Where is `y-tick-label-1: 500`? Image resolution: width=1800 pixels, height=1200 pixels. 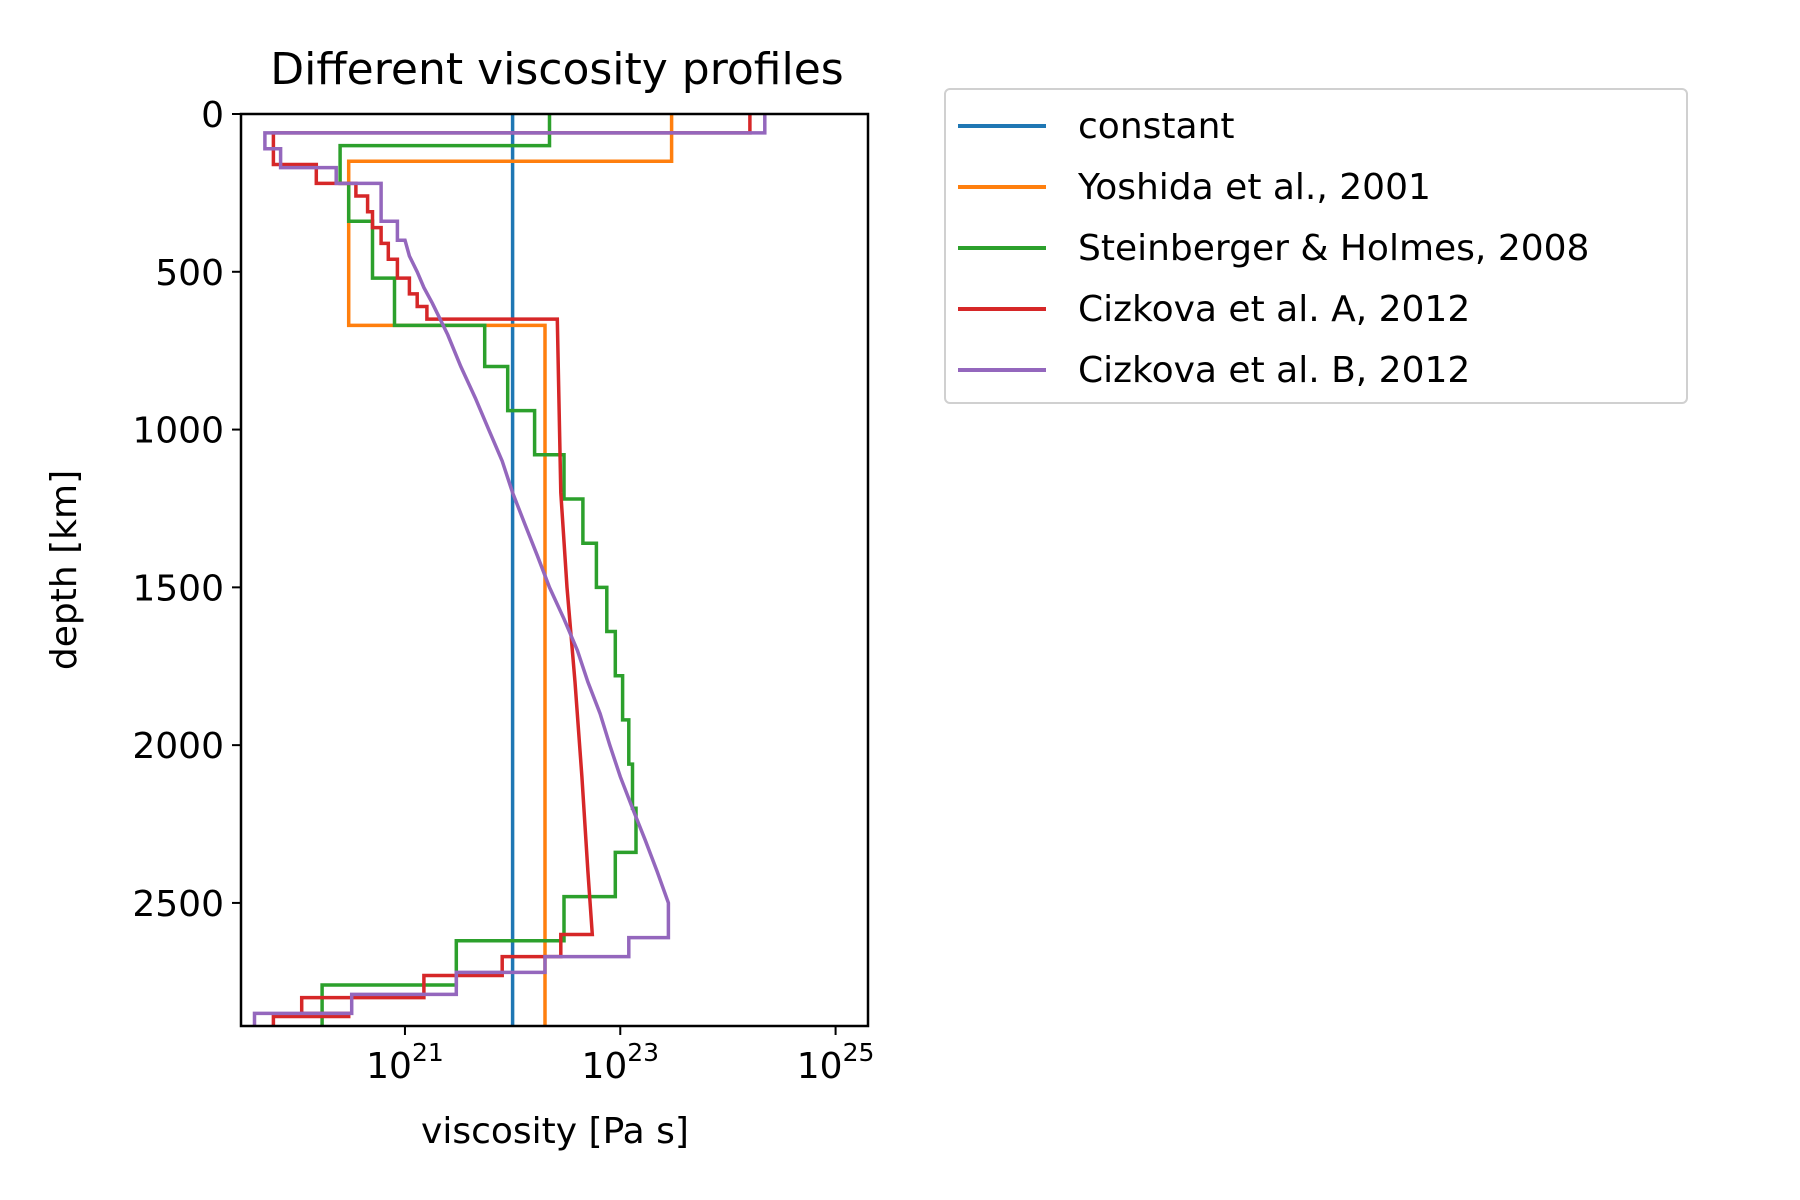
y-tick-label-1: 500 is located at coordinates (189, 273).